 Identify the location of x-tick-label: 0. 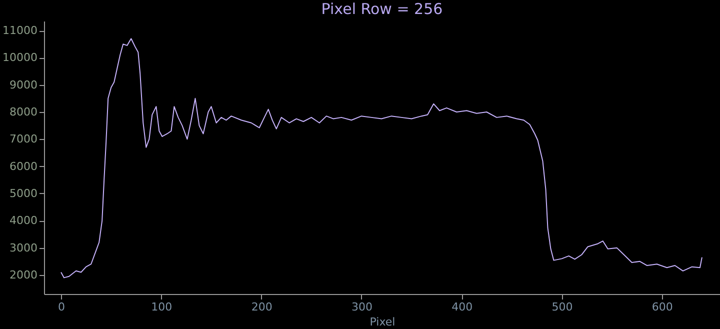
(62, 307).